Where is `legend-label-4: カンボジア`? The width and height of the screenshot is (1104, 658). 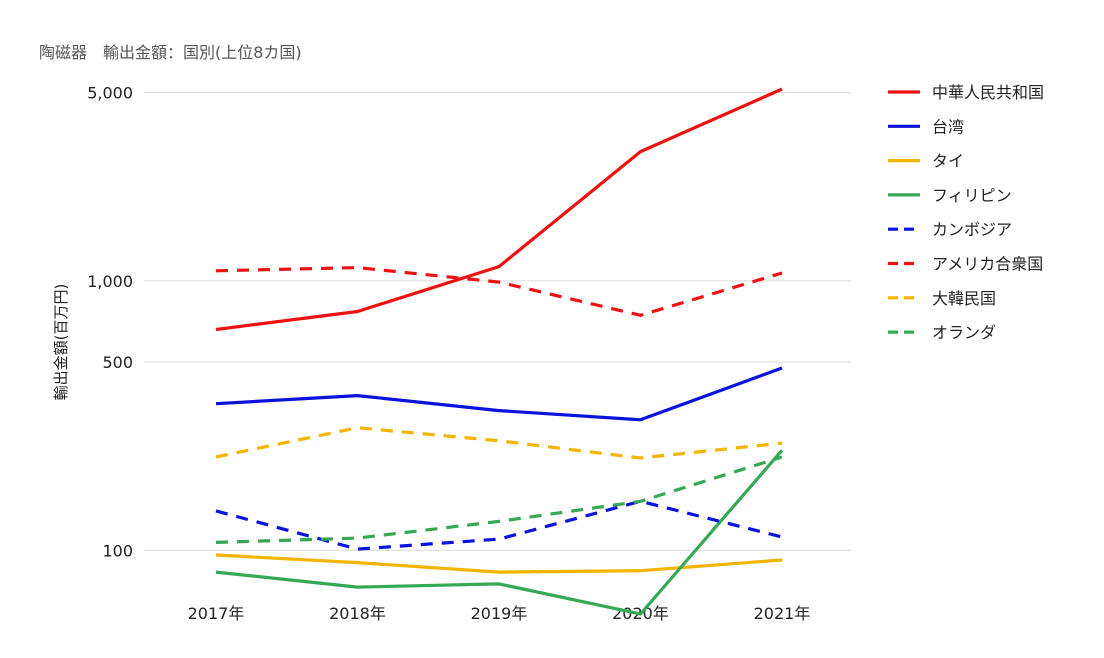
legend-label-4: カンボジア is located at coordinates (972, 229).